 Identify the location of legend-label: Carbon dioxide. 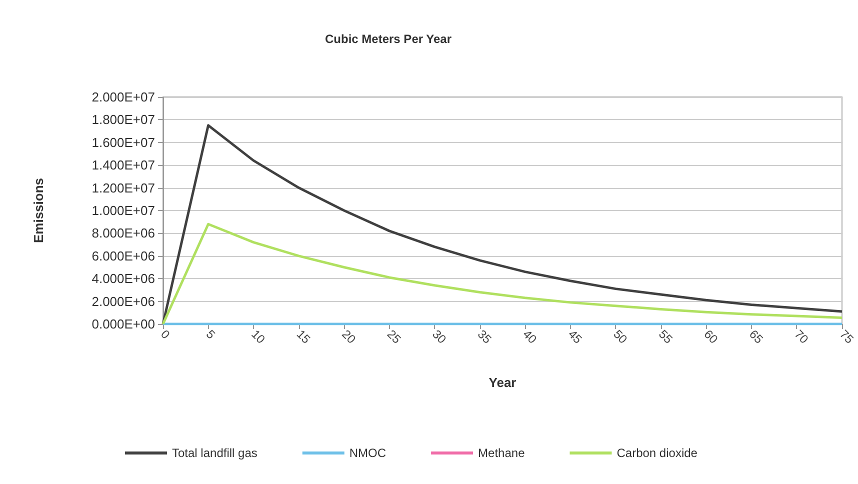
(657, 453).